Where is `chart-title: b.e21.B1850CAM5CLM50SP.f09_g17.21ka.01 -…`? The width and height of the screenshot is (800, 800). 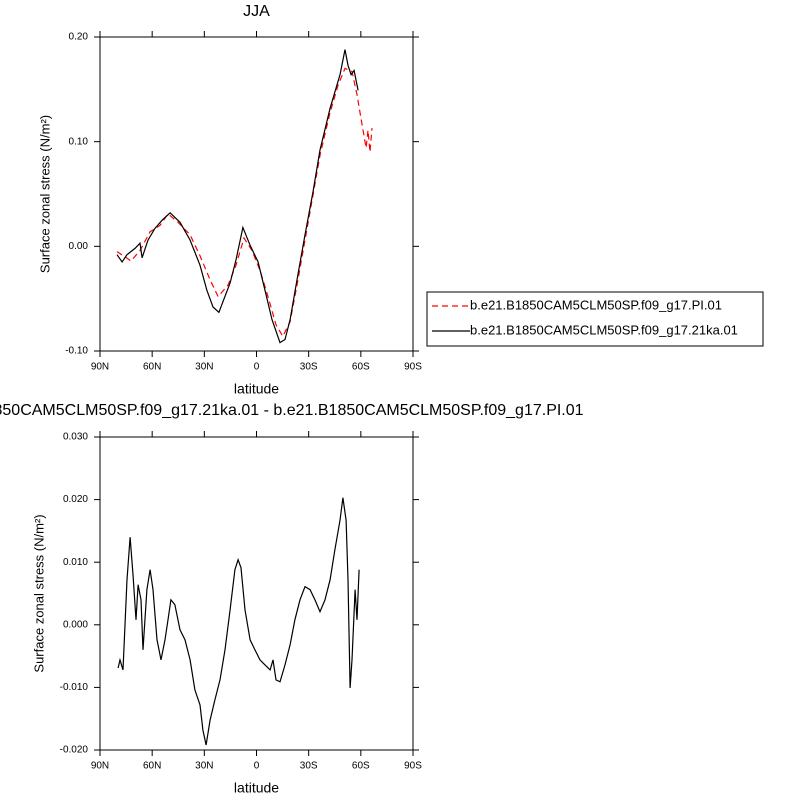 chart-title: b.e21.B1850CAM5CLM50SP.f09_g17.21ka.01 -… is located at coordinates (292, 410).